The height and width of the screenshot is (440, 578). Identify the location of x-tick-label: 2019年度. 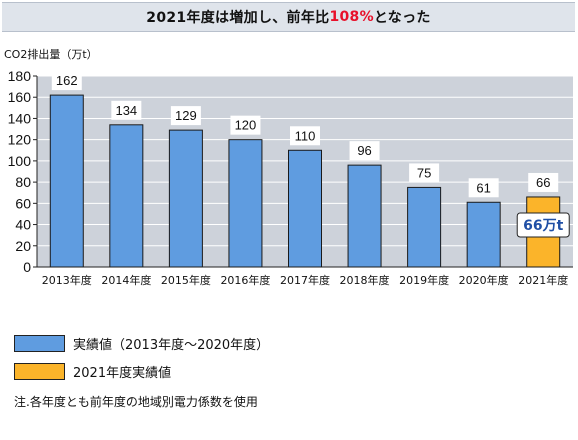
(424, 280).